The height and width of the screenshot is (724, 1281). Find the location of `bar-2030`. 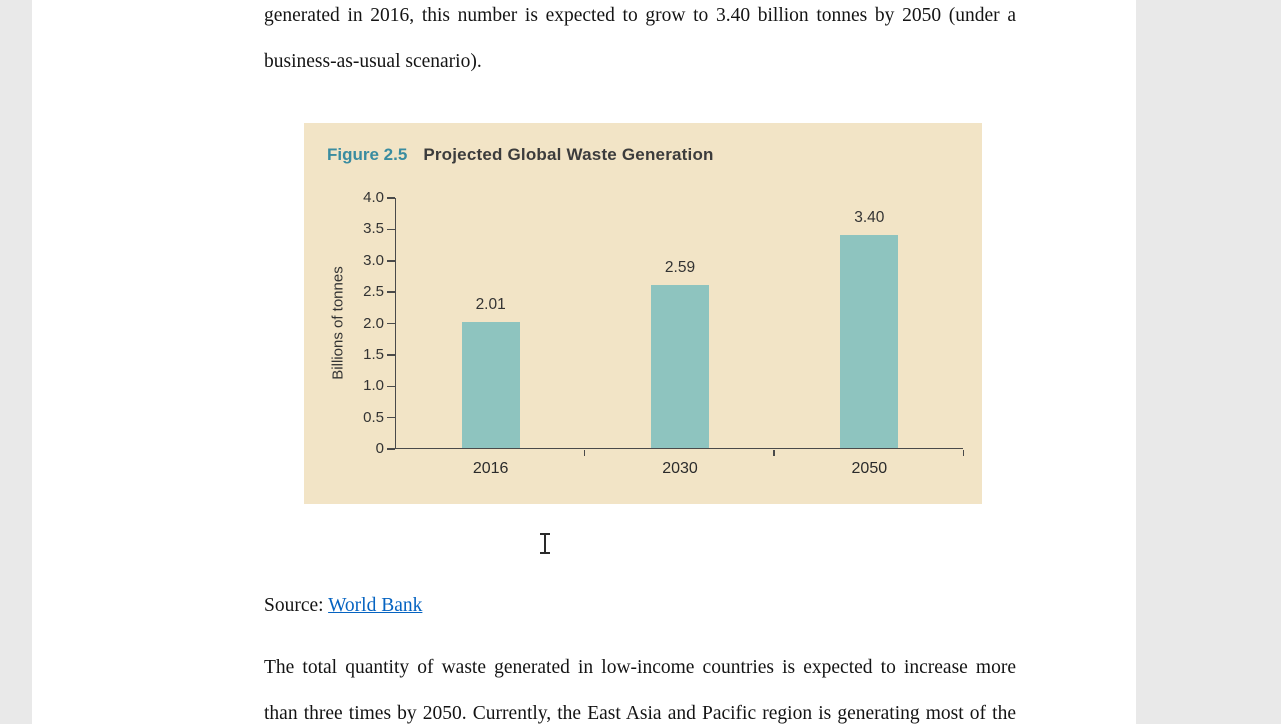

bar-2030 is located at coordinates (680, 366).